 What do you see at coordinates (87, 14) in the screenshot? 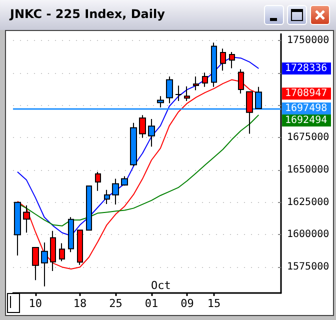
I see `chart-title: JNKC - 225 Index, Daily` at bounding box center [87, 14].